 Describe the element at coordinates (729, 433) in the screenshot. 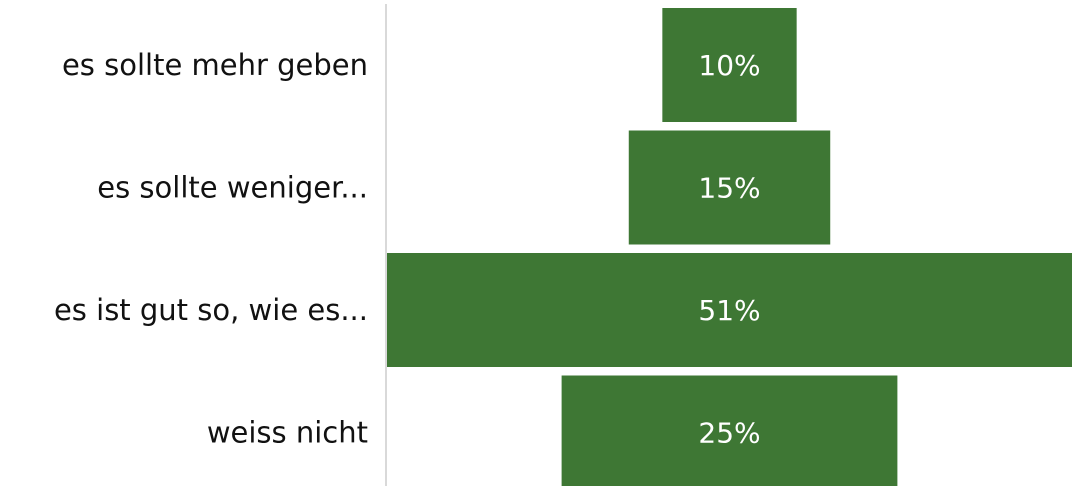

I see `value-label: 25%` at that location.